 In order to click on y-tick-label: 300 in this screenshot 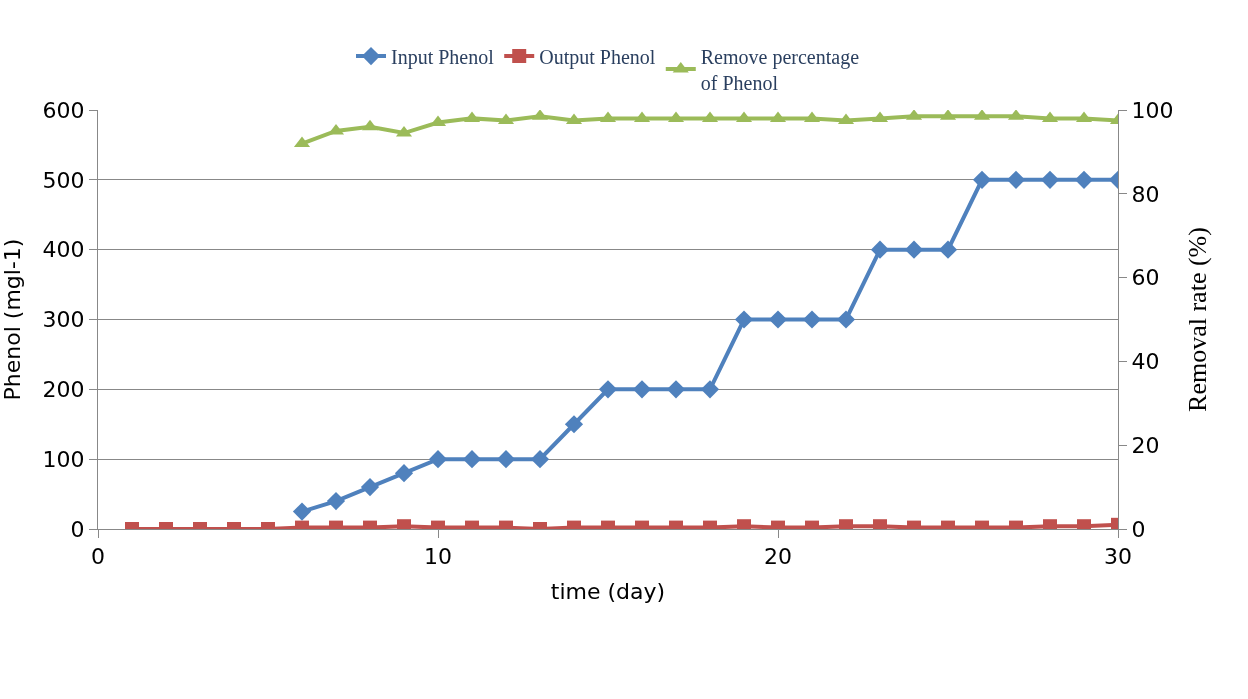, I will do `click(63, 320)`.